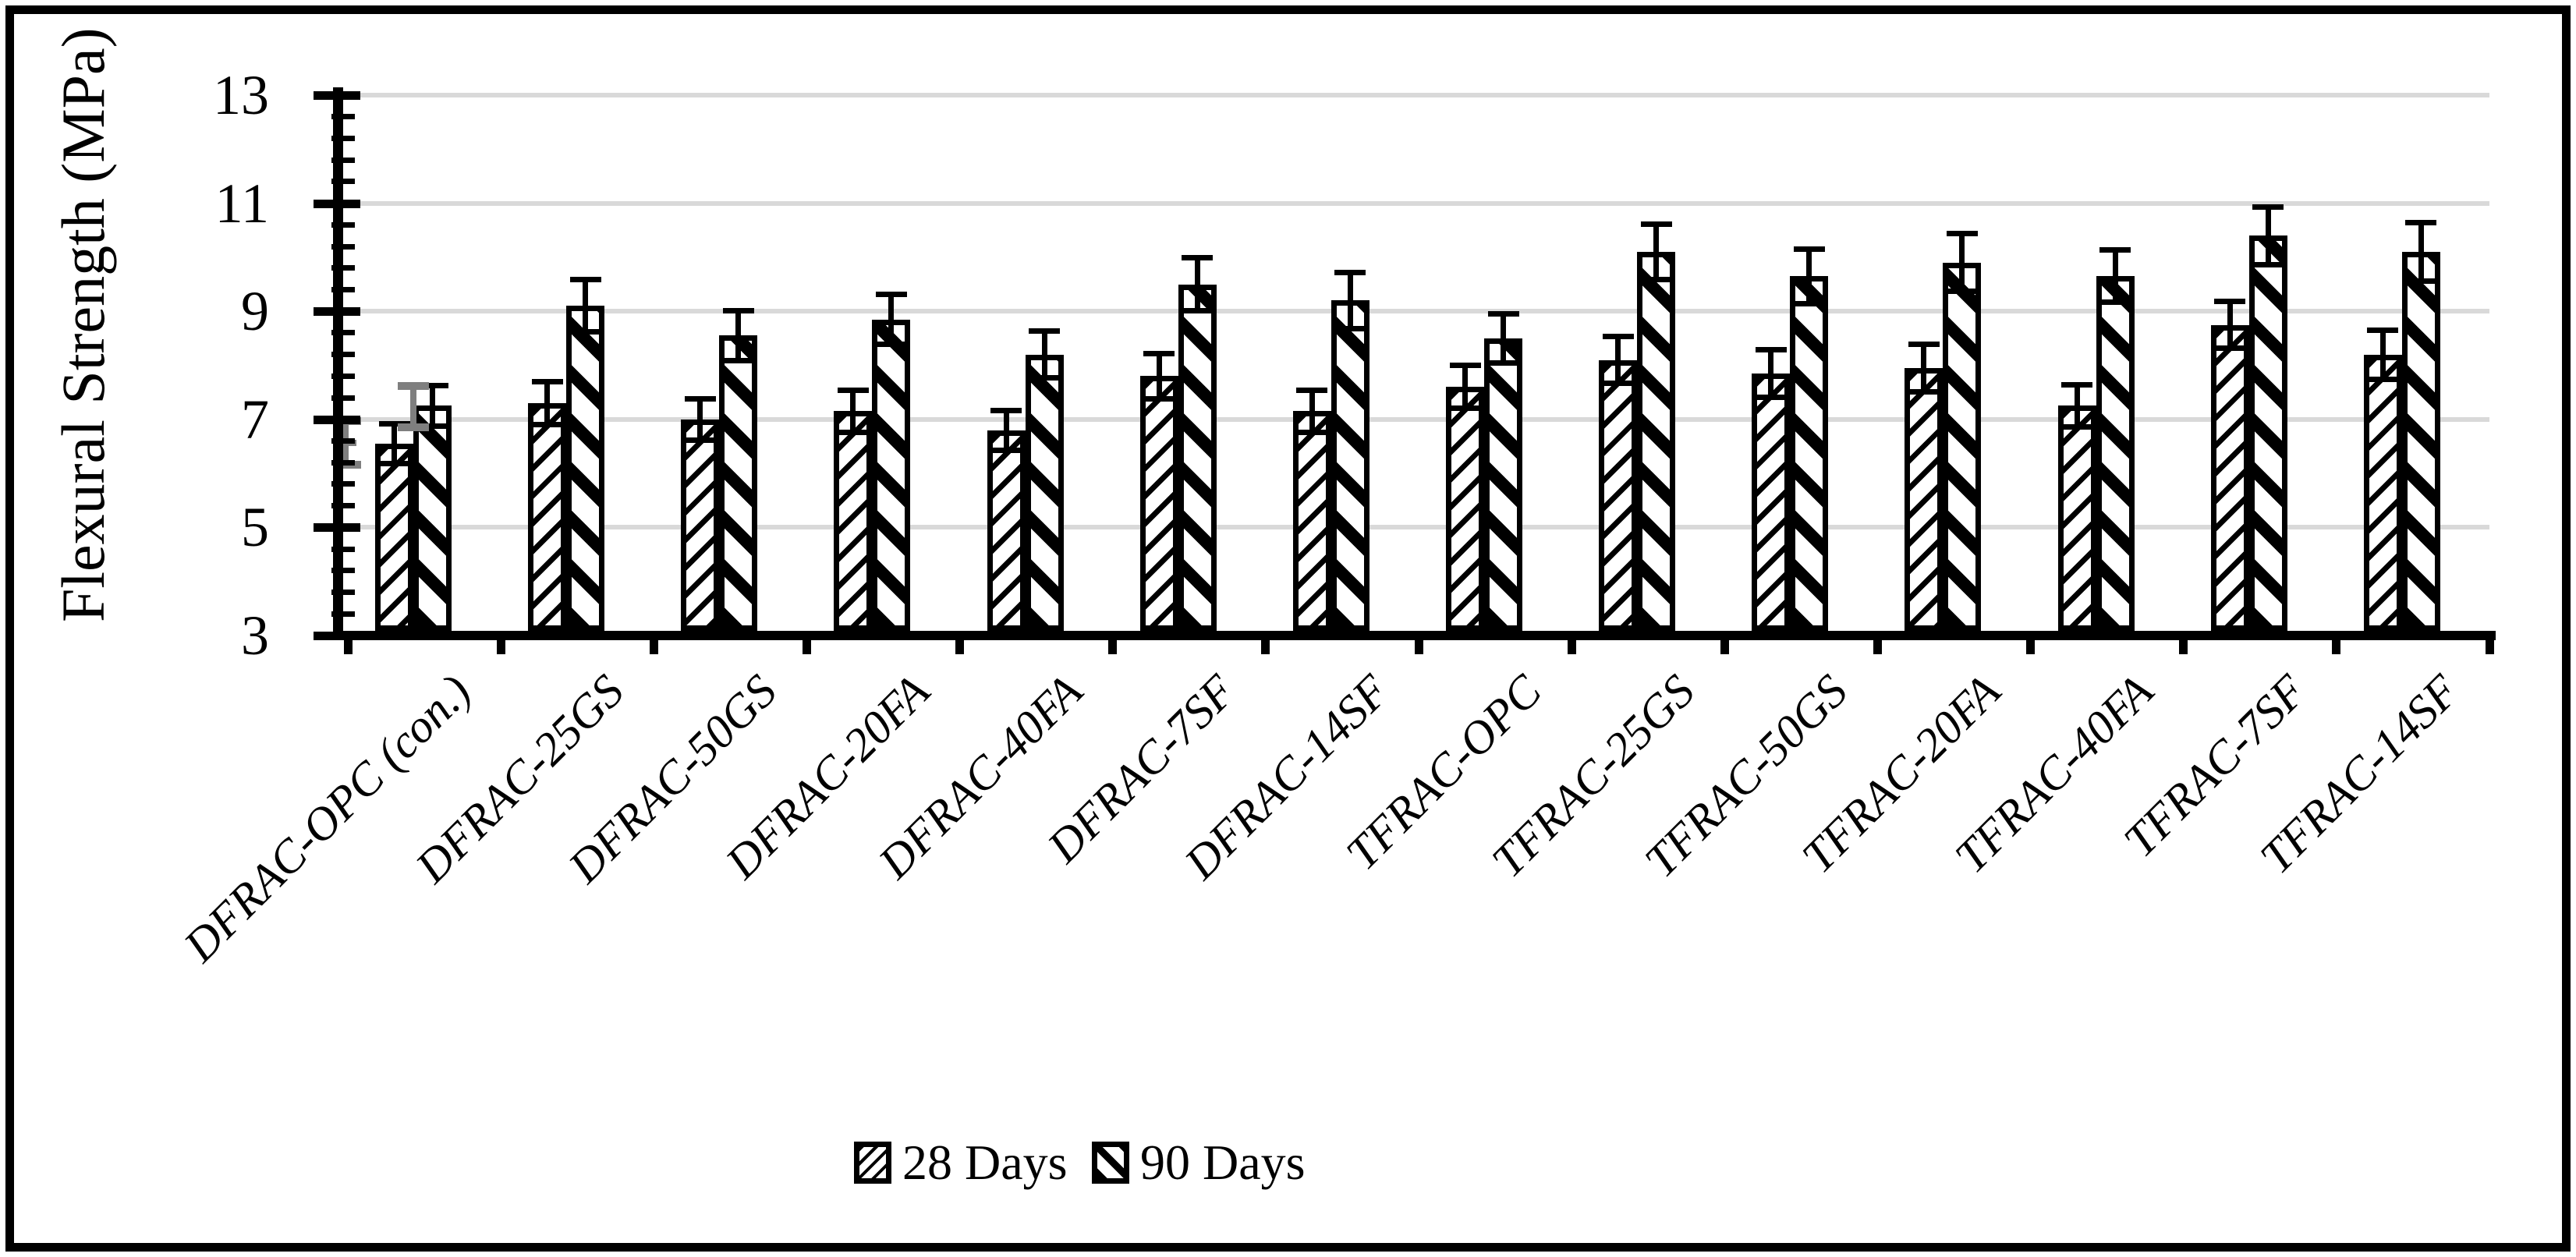  Describe the element at coordinates (1350, 465) in the screenshot. I see `bar-90Days-DFRAC-14SF` at that location.